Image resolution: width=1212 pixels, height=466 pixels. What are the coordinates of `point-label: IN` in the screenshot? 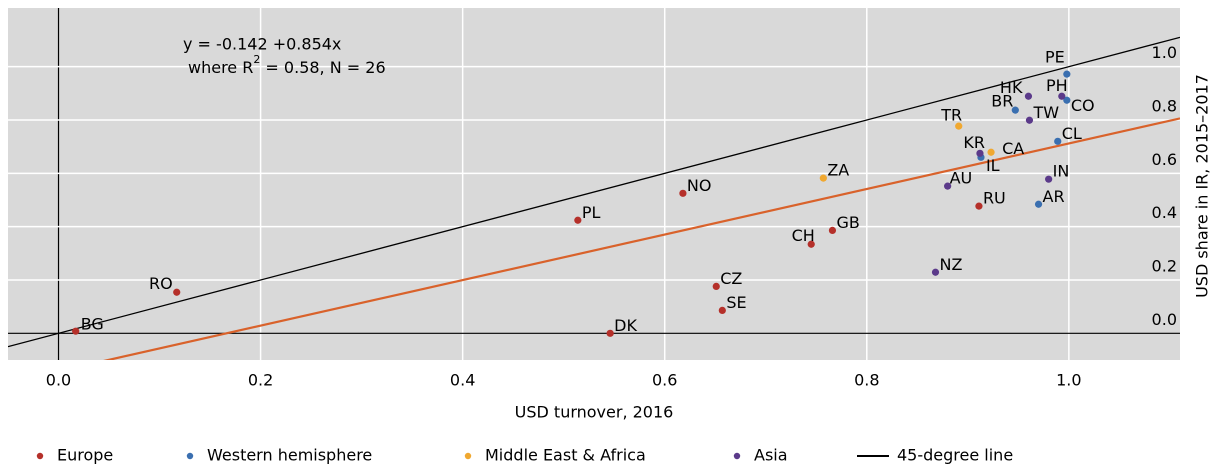 It's located at (1061, 171).